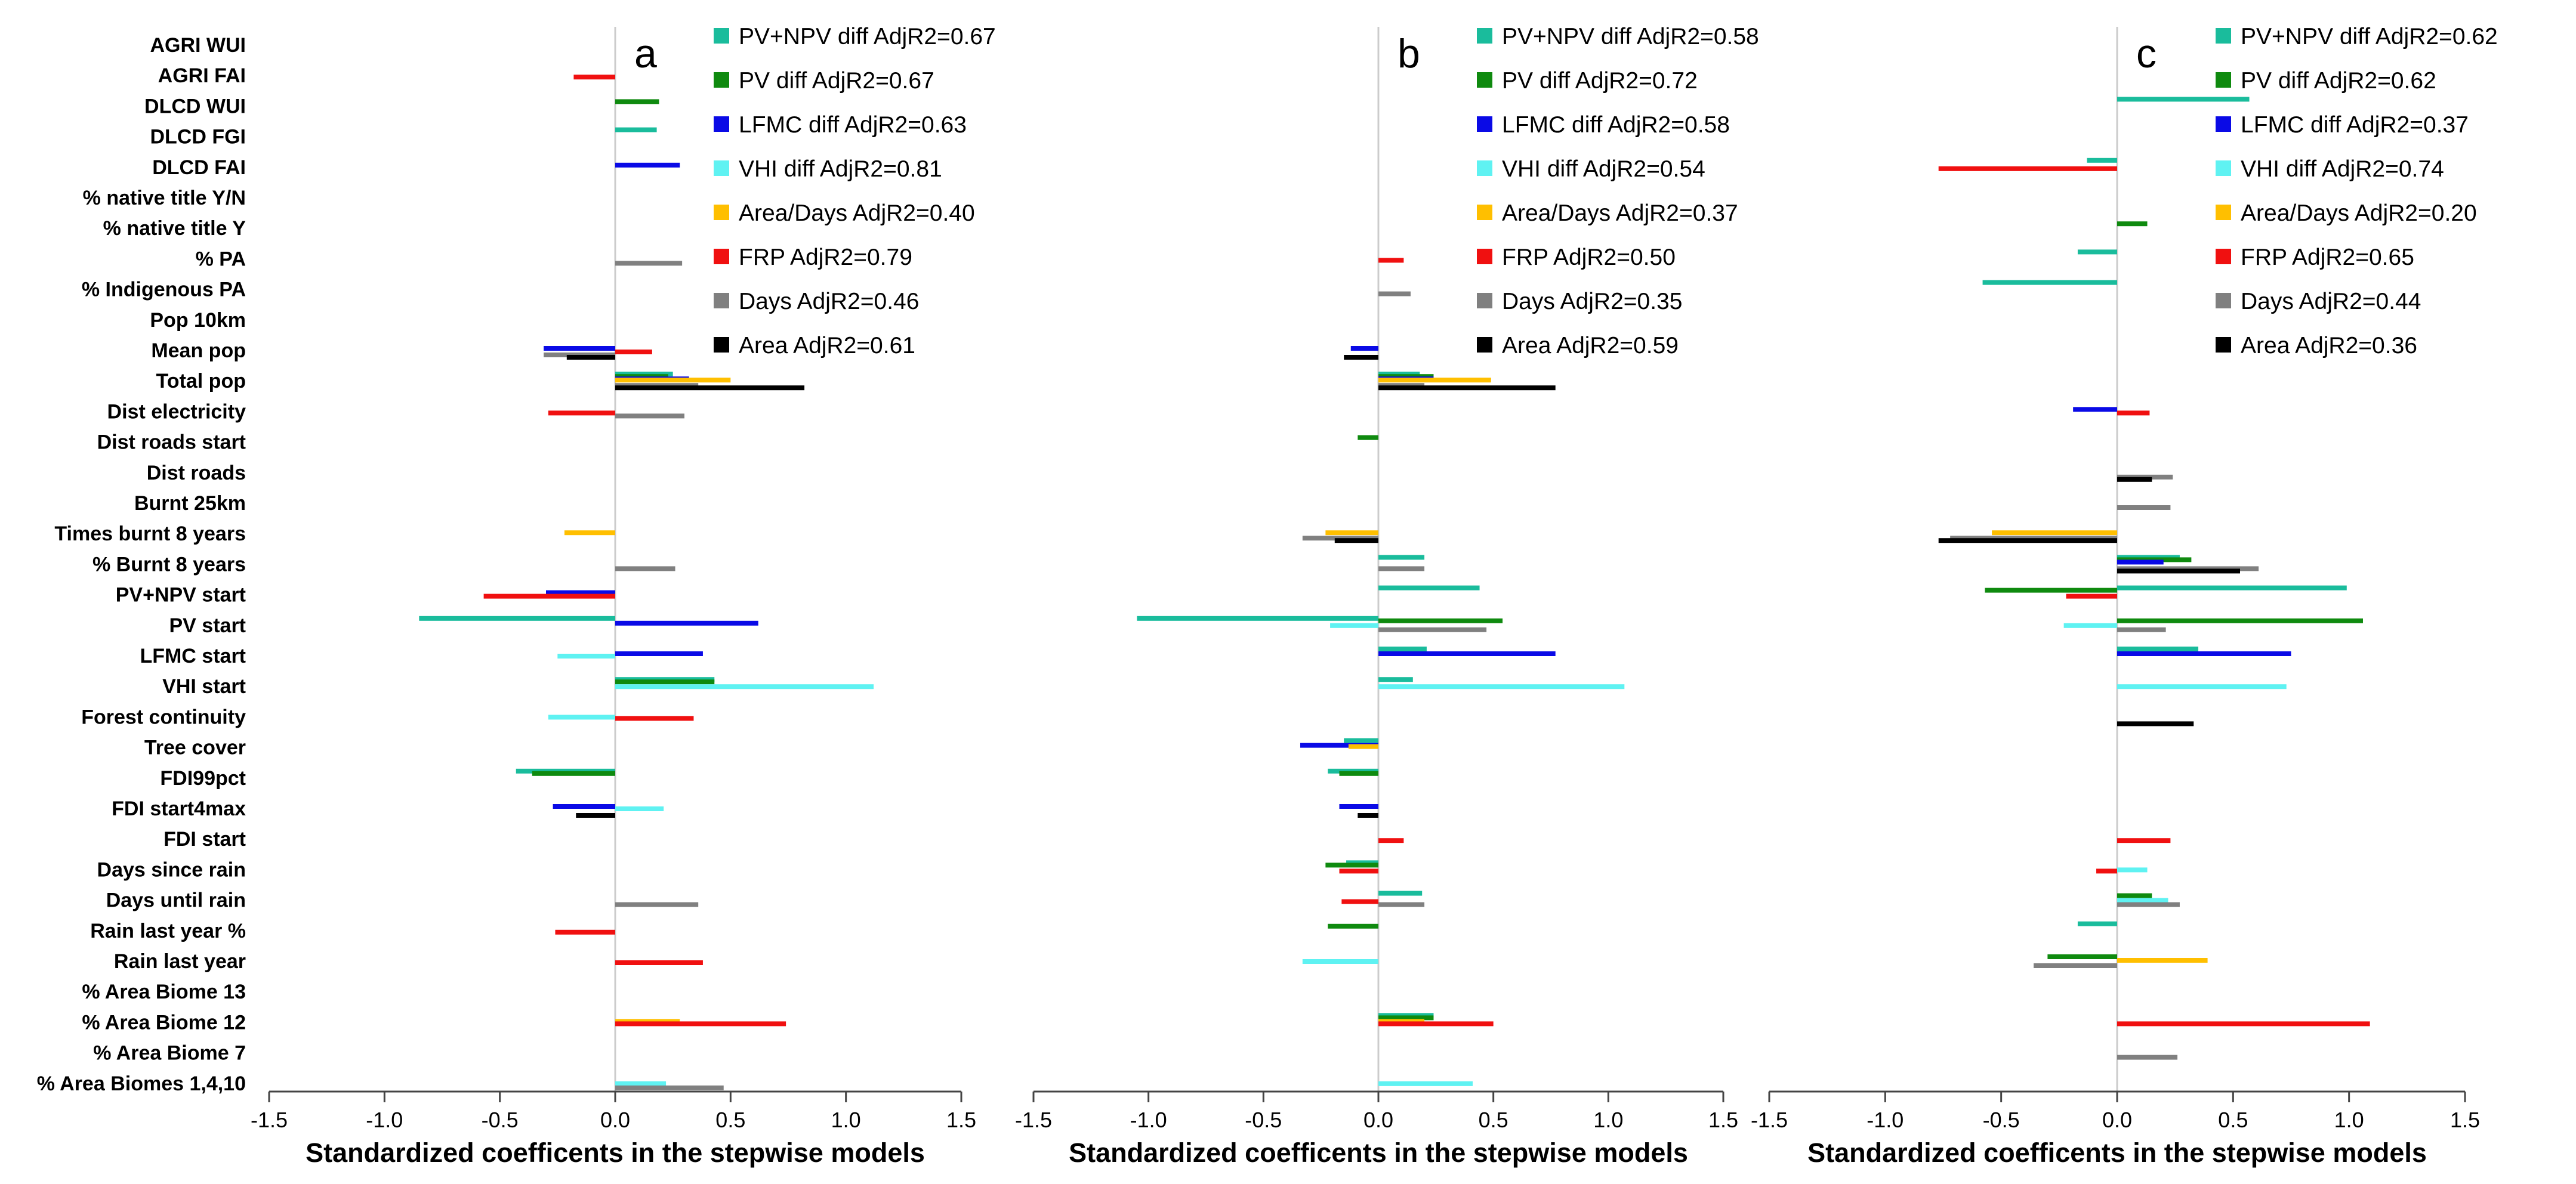 The image size is (2576, 1184). Describe the element at coordinates (857, 213) in the screenshot. I see `legend-label: Area/Days AdjR2=0.40` at that location.